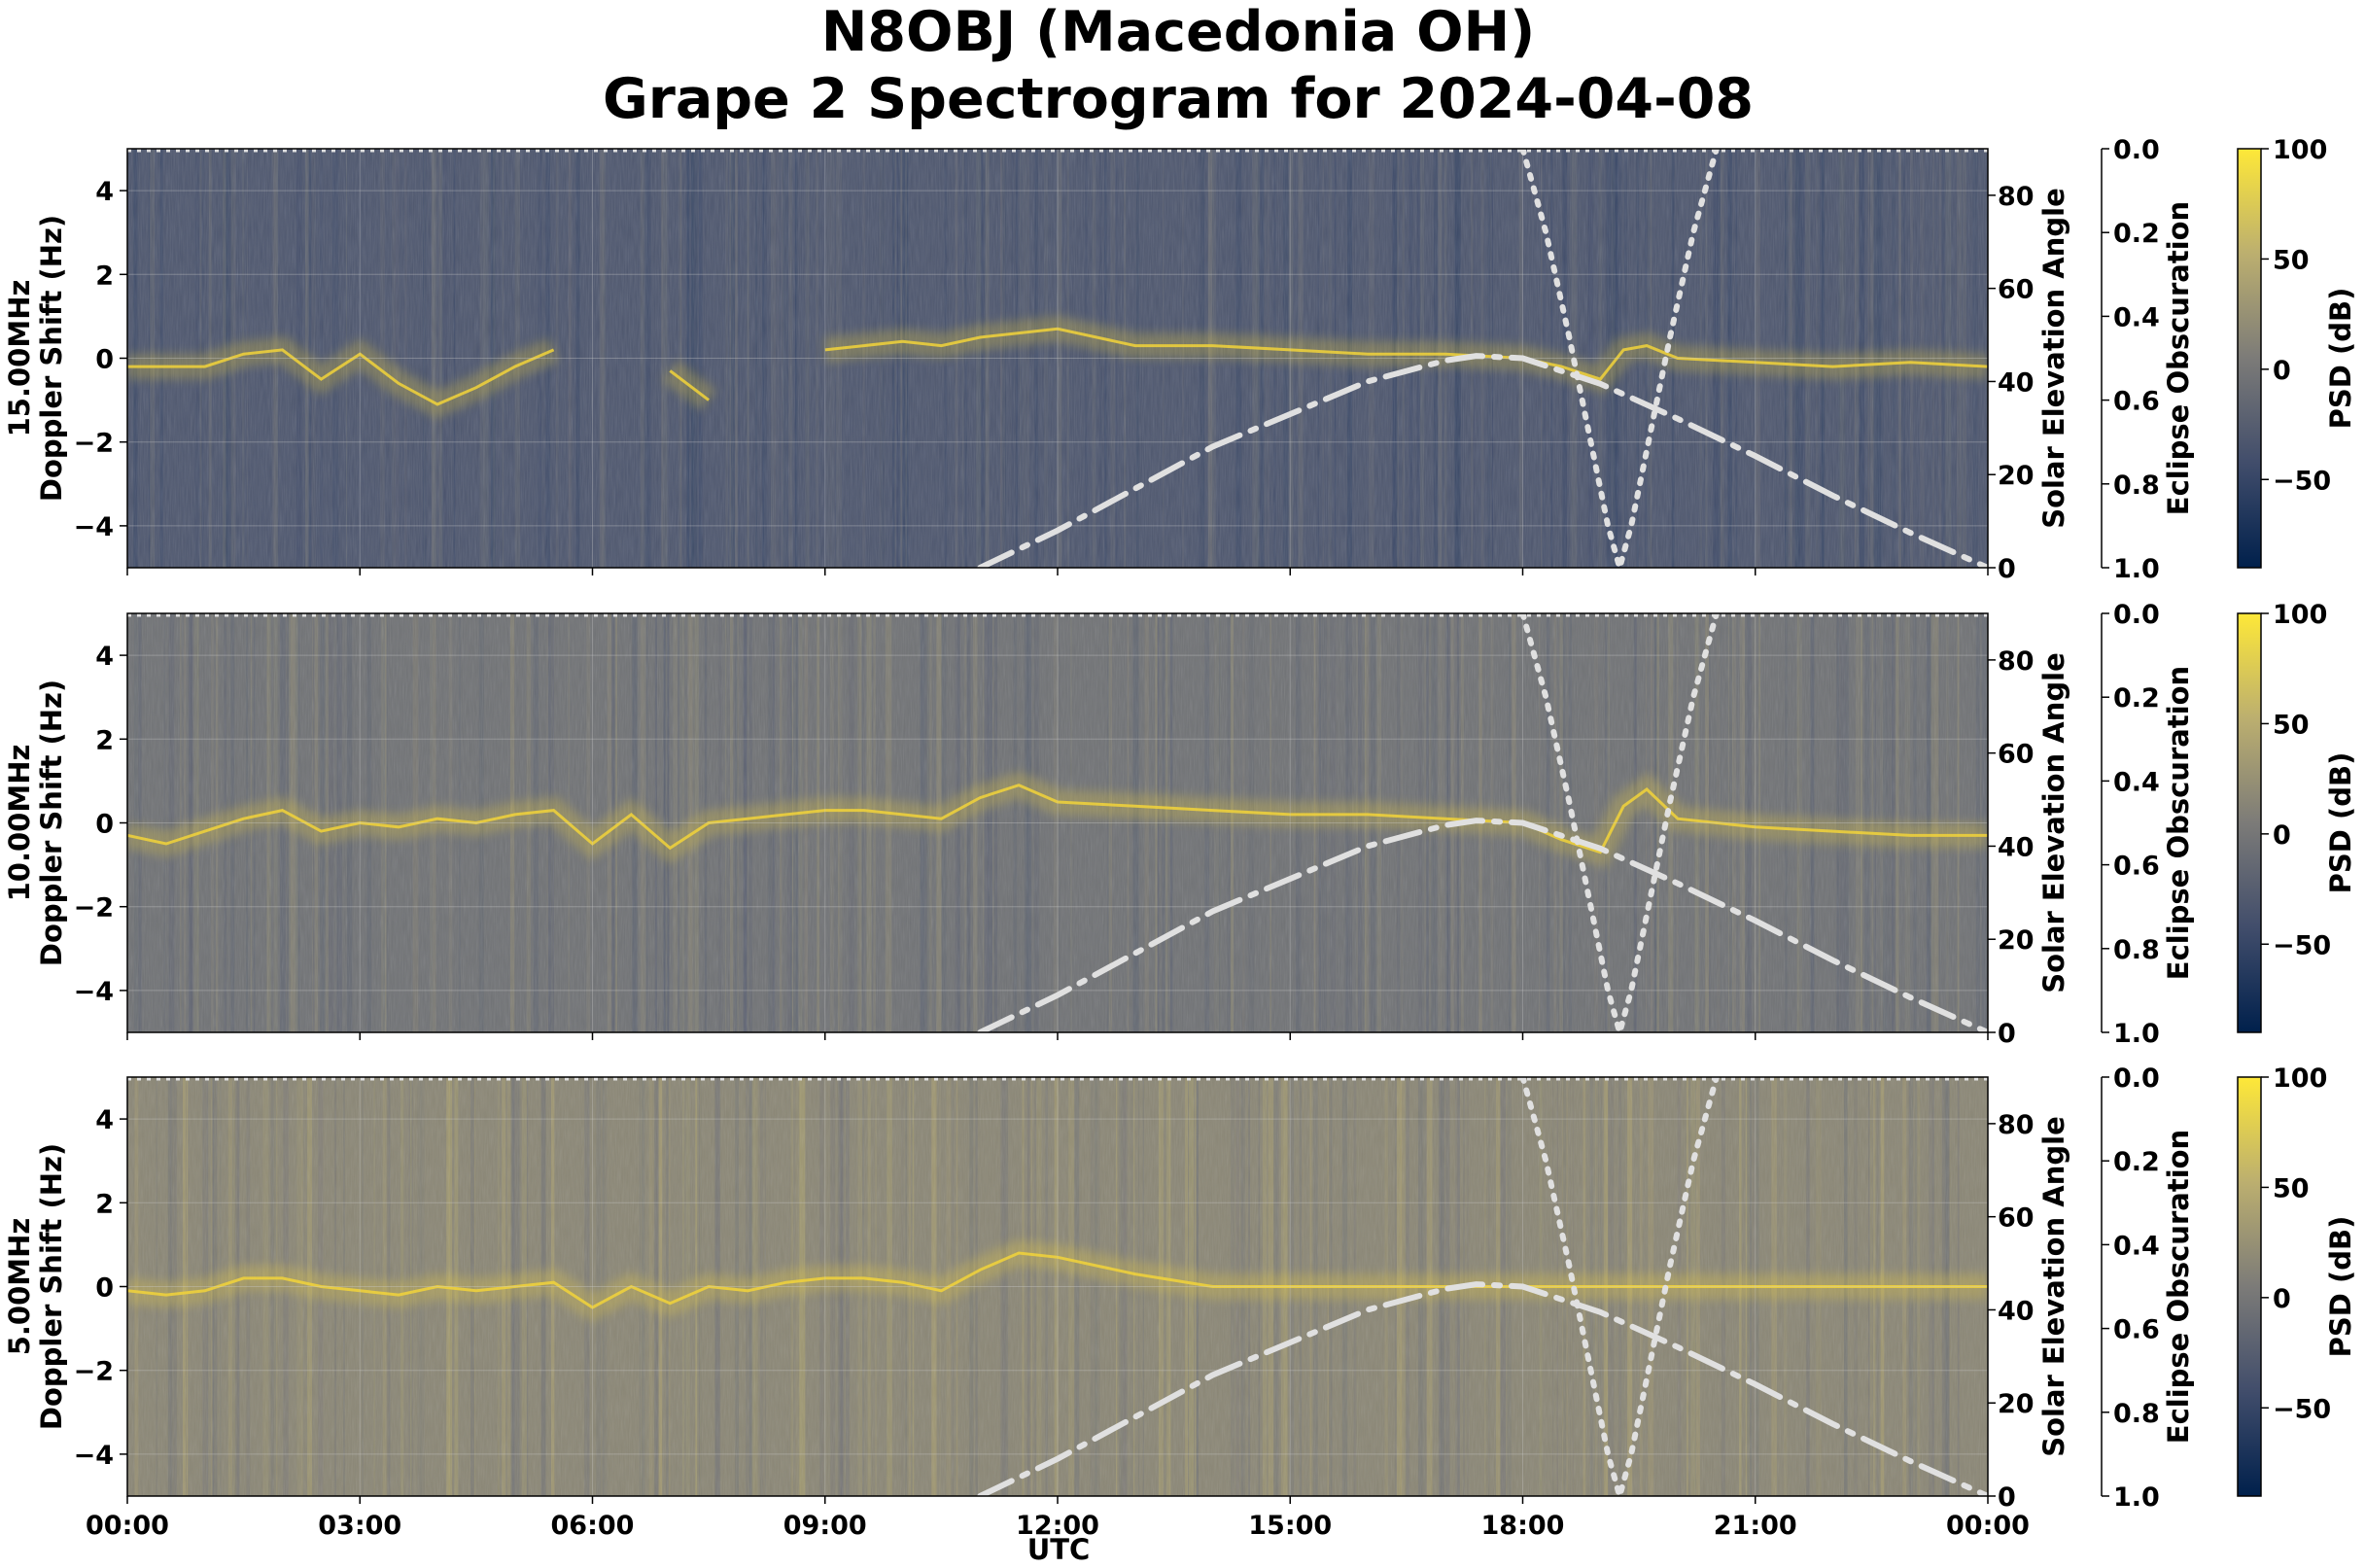 The height and width of the screenshot is (1568, 2365). I want to click on x-tick-label: 12:00, so click(1057, 1526).